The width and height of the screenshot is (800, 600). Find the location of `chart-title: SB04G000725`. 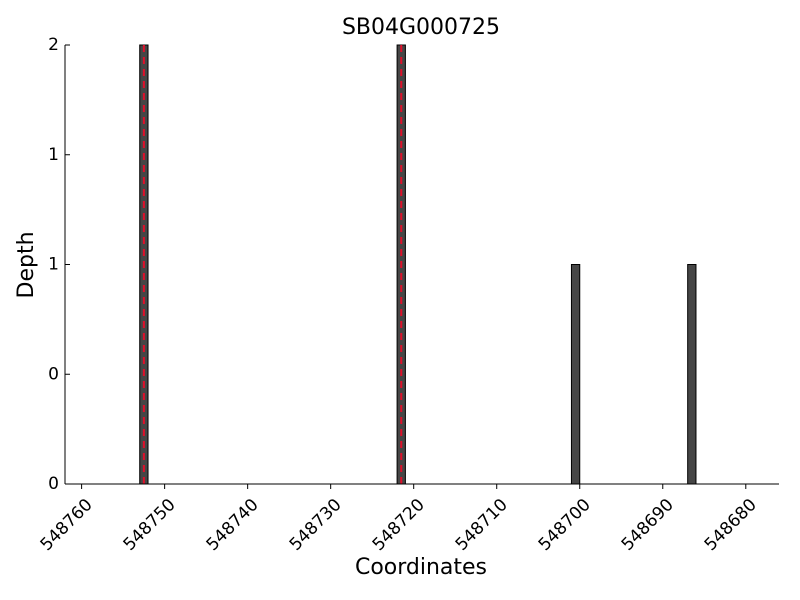

chart-title: SB04G000725 is located at coordinates (421, 27).